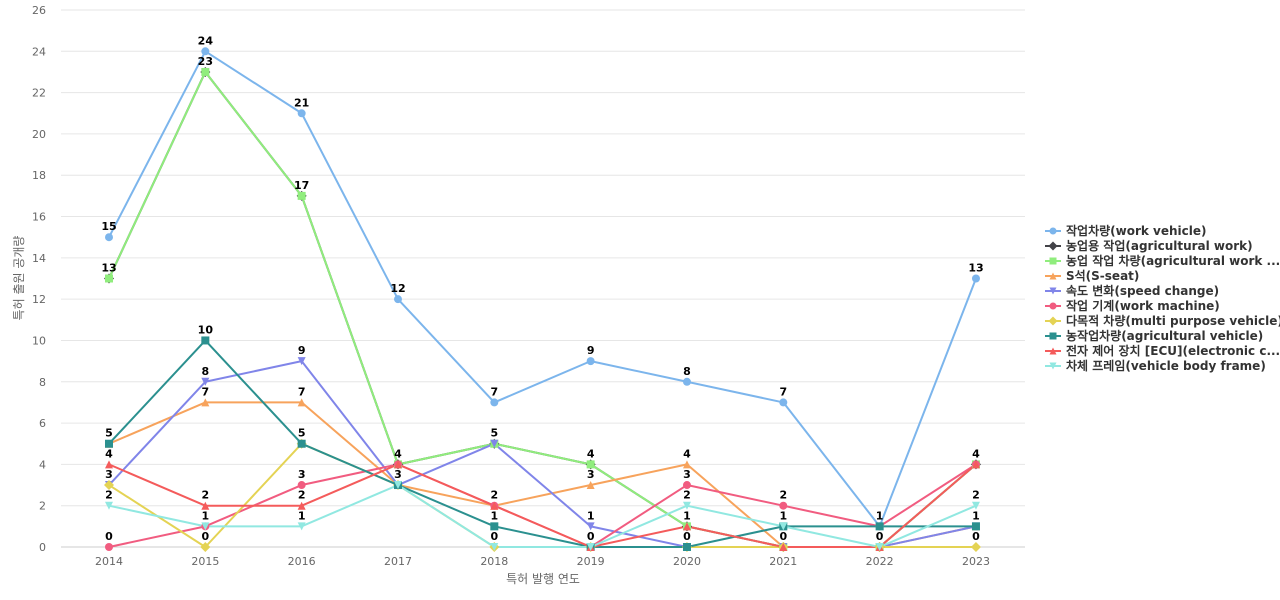  Describe the element at coordinates (42, 506) in the screenshot. I see `y-tick-label: 2` at that location.